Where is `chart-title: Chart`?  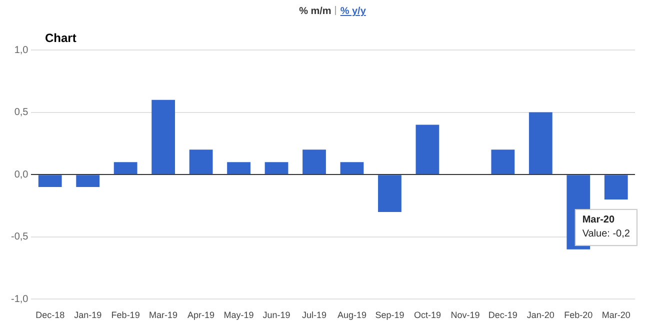 chart-title: Chart is located at coordinates (60, 38).